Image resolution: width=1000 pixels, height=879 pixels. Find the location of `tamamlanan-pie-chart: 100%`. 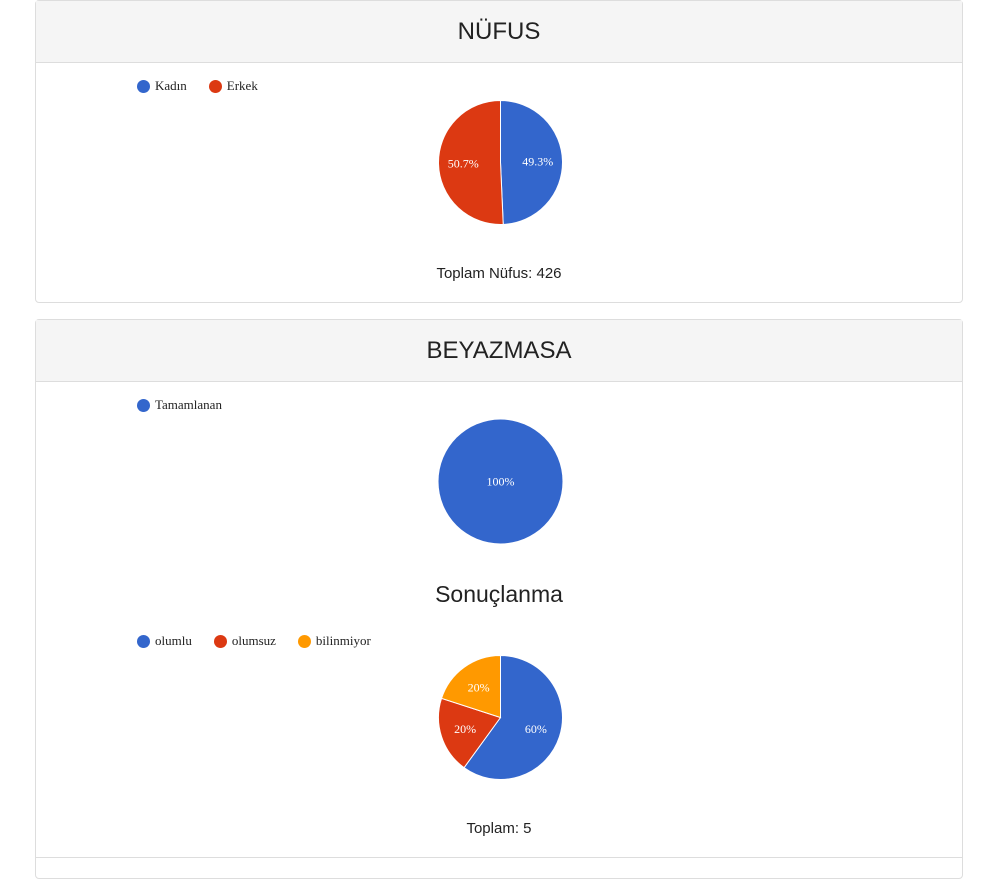

tamamlanan-pie-chart: 100% is located at coordinates (500, 481).